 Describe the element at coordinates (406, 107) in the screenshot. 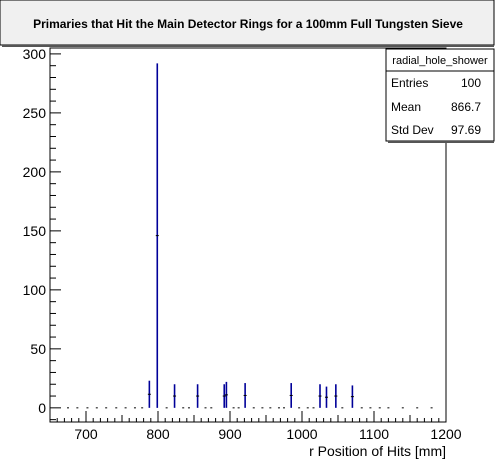

I see `stats-mean-label: Mean` at that location.